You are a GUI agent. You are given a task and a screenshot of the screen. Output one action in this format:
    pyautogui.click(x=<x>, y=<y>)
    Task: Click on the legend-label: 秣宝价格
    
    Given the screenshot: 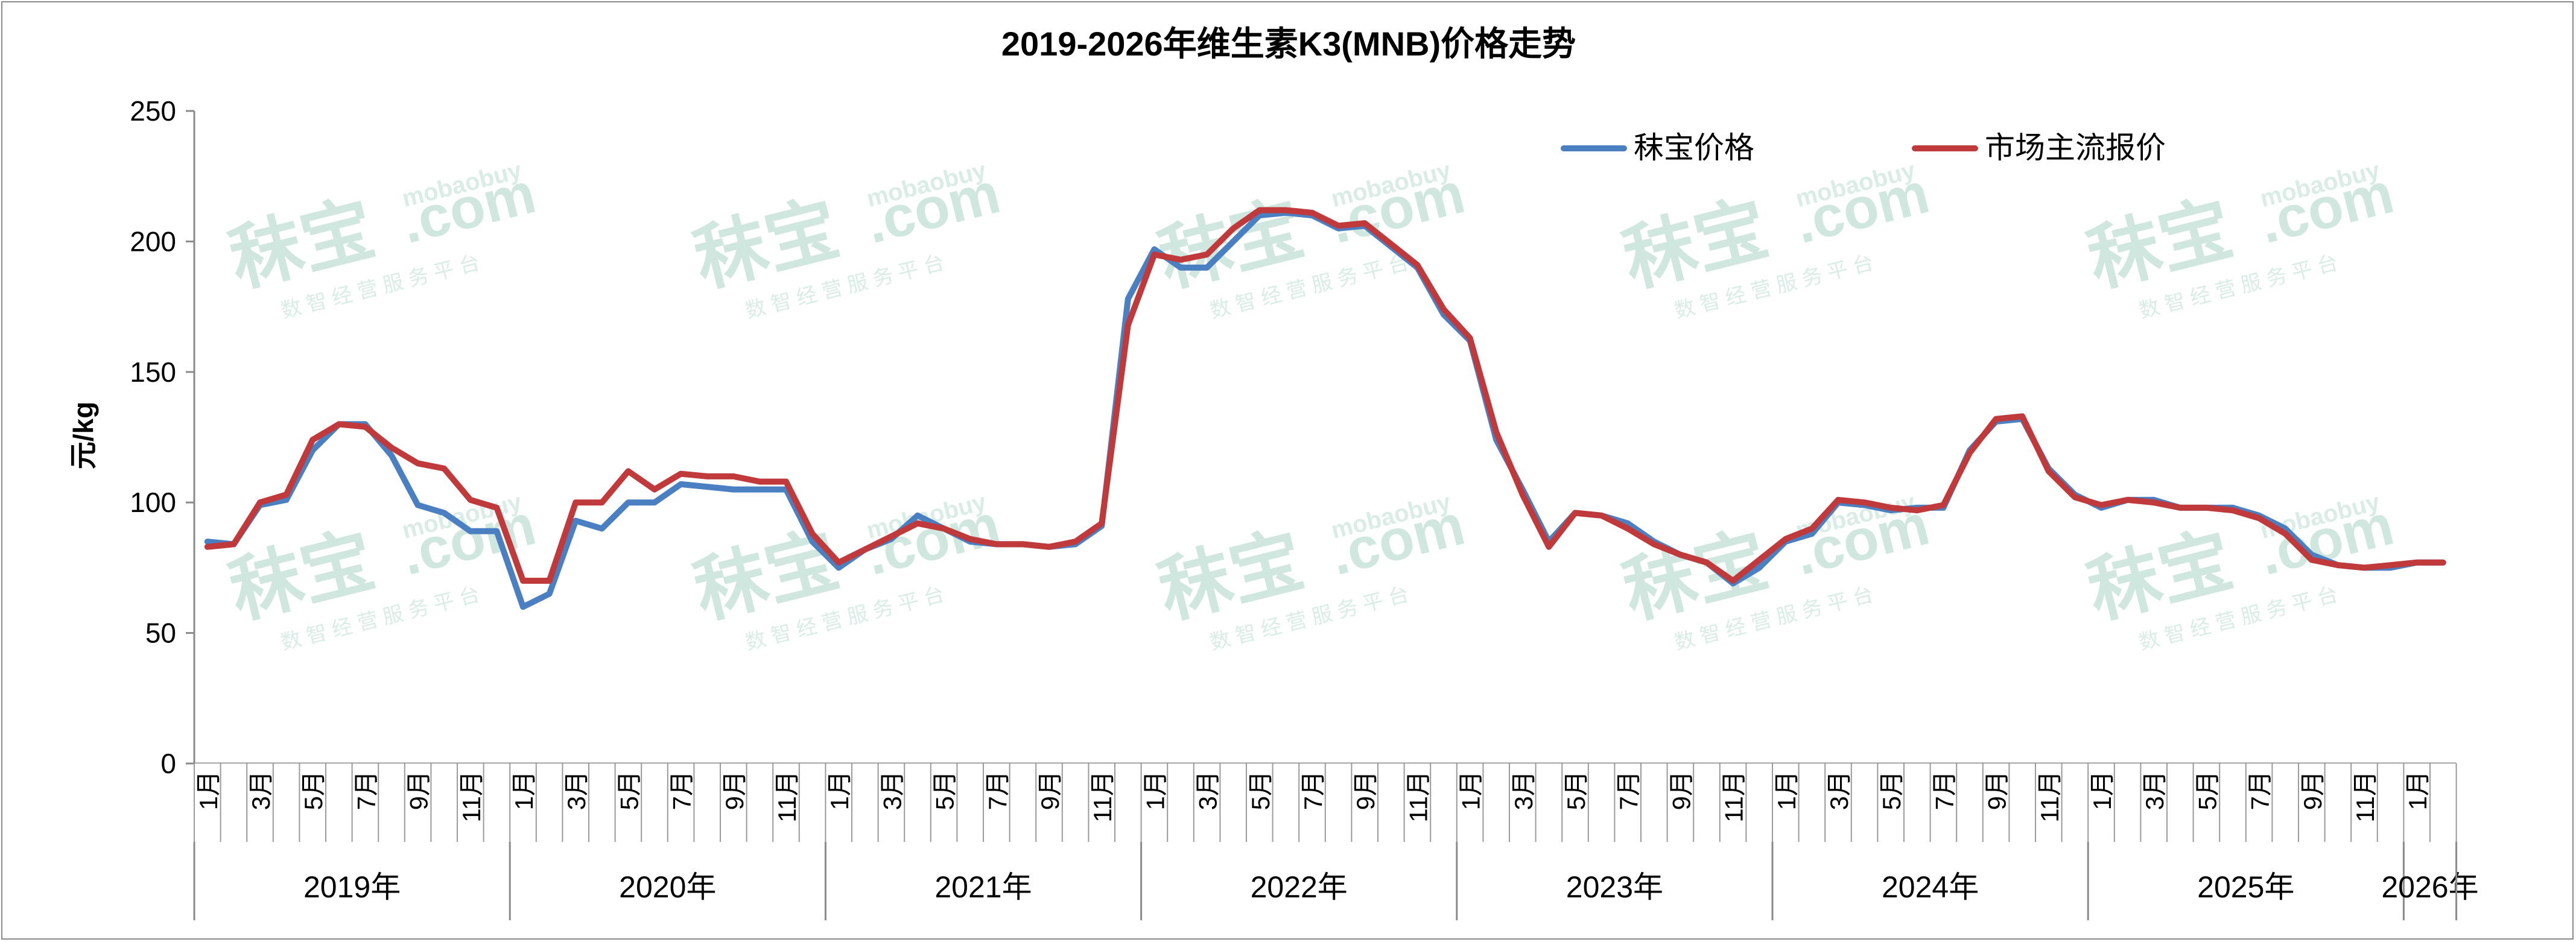 What is the action you would take?
    pyautogui.click(x=1694, y=148)
    